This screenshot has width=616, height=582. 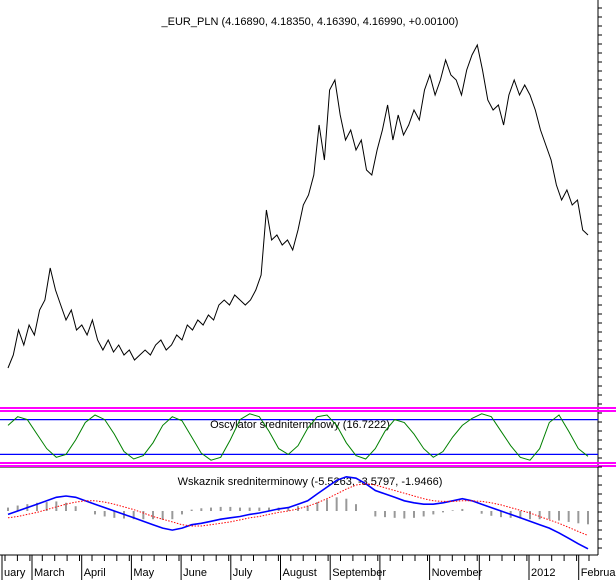 I want to click on oscillator-line, so click(x=298, y=437).